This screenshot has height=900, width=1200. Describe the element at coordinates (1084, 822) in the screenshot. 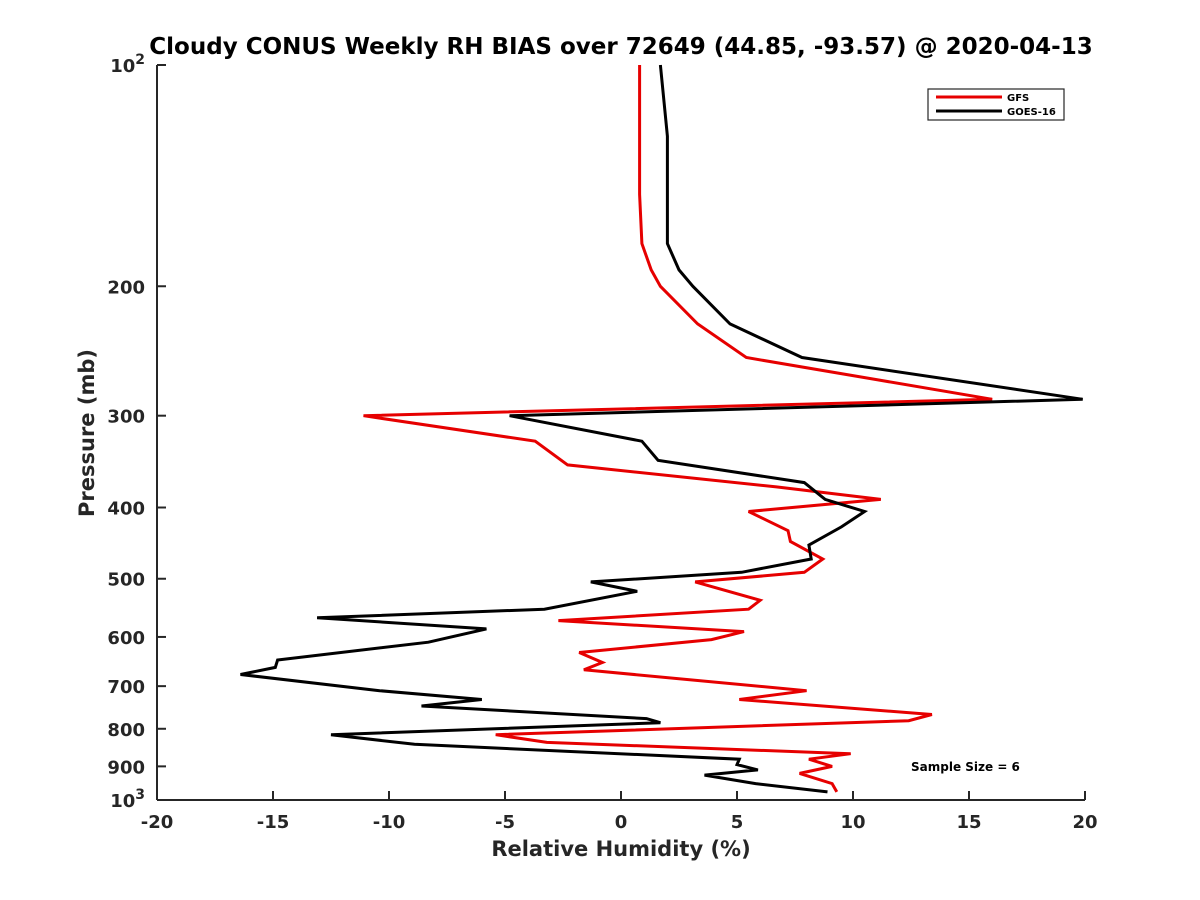

I see `x-tick-label: 20` at that location.